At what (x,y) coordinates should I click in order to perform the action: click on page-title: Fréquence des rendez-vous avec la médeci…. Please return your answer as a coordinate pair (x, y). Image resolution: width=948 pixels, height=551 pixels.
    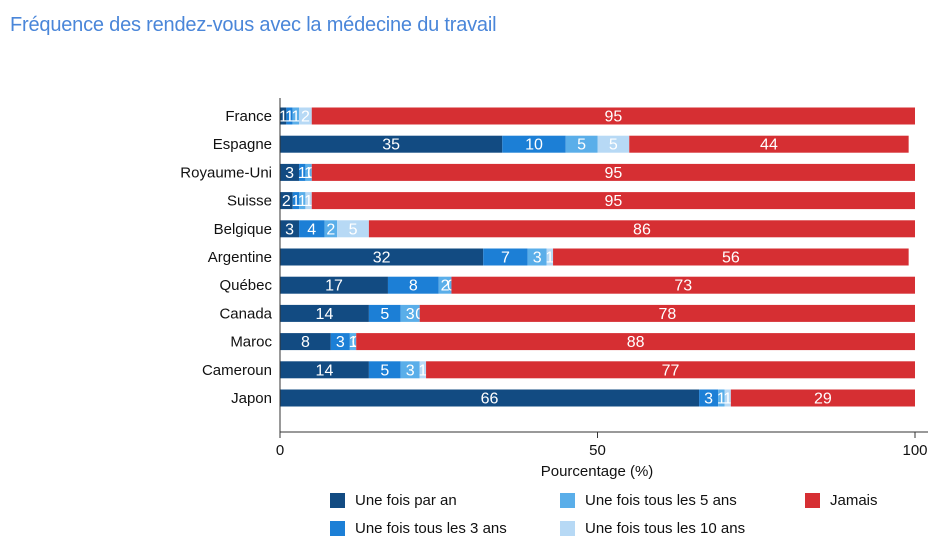
    Looking at the image, I should click on (253, 25).